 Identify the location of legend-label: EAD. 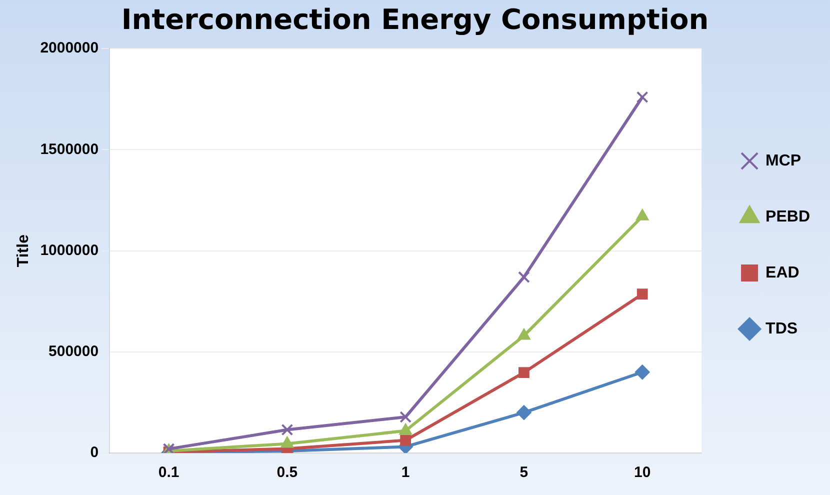
(783, 273).